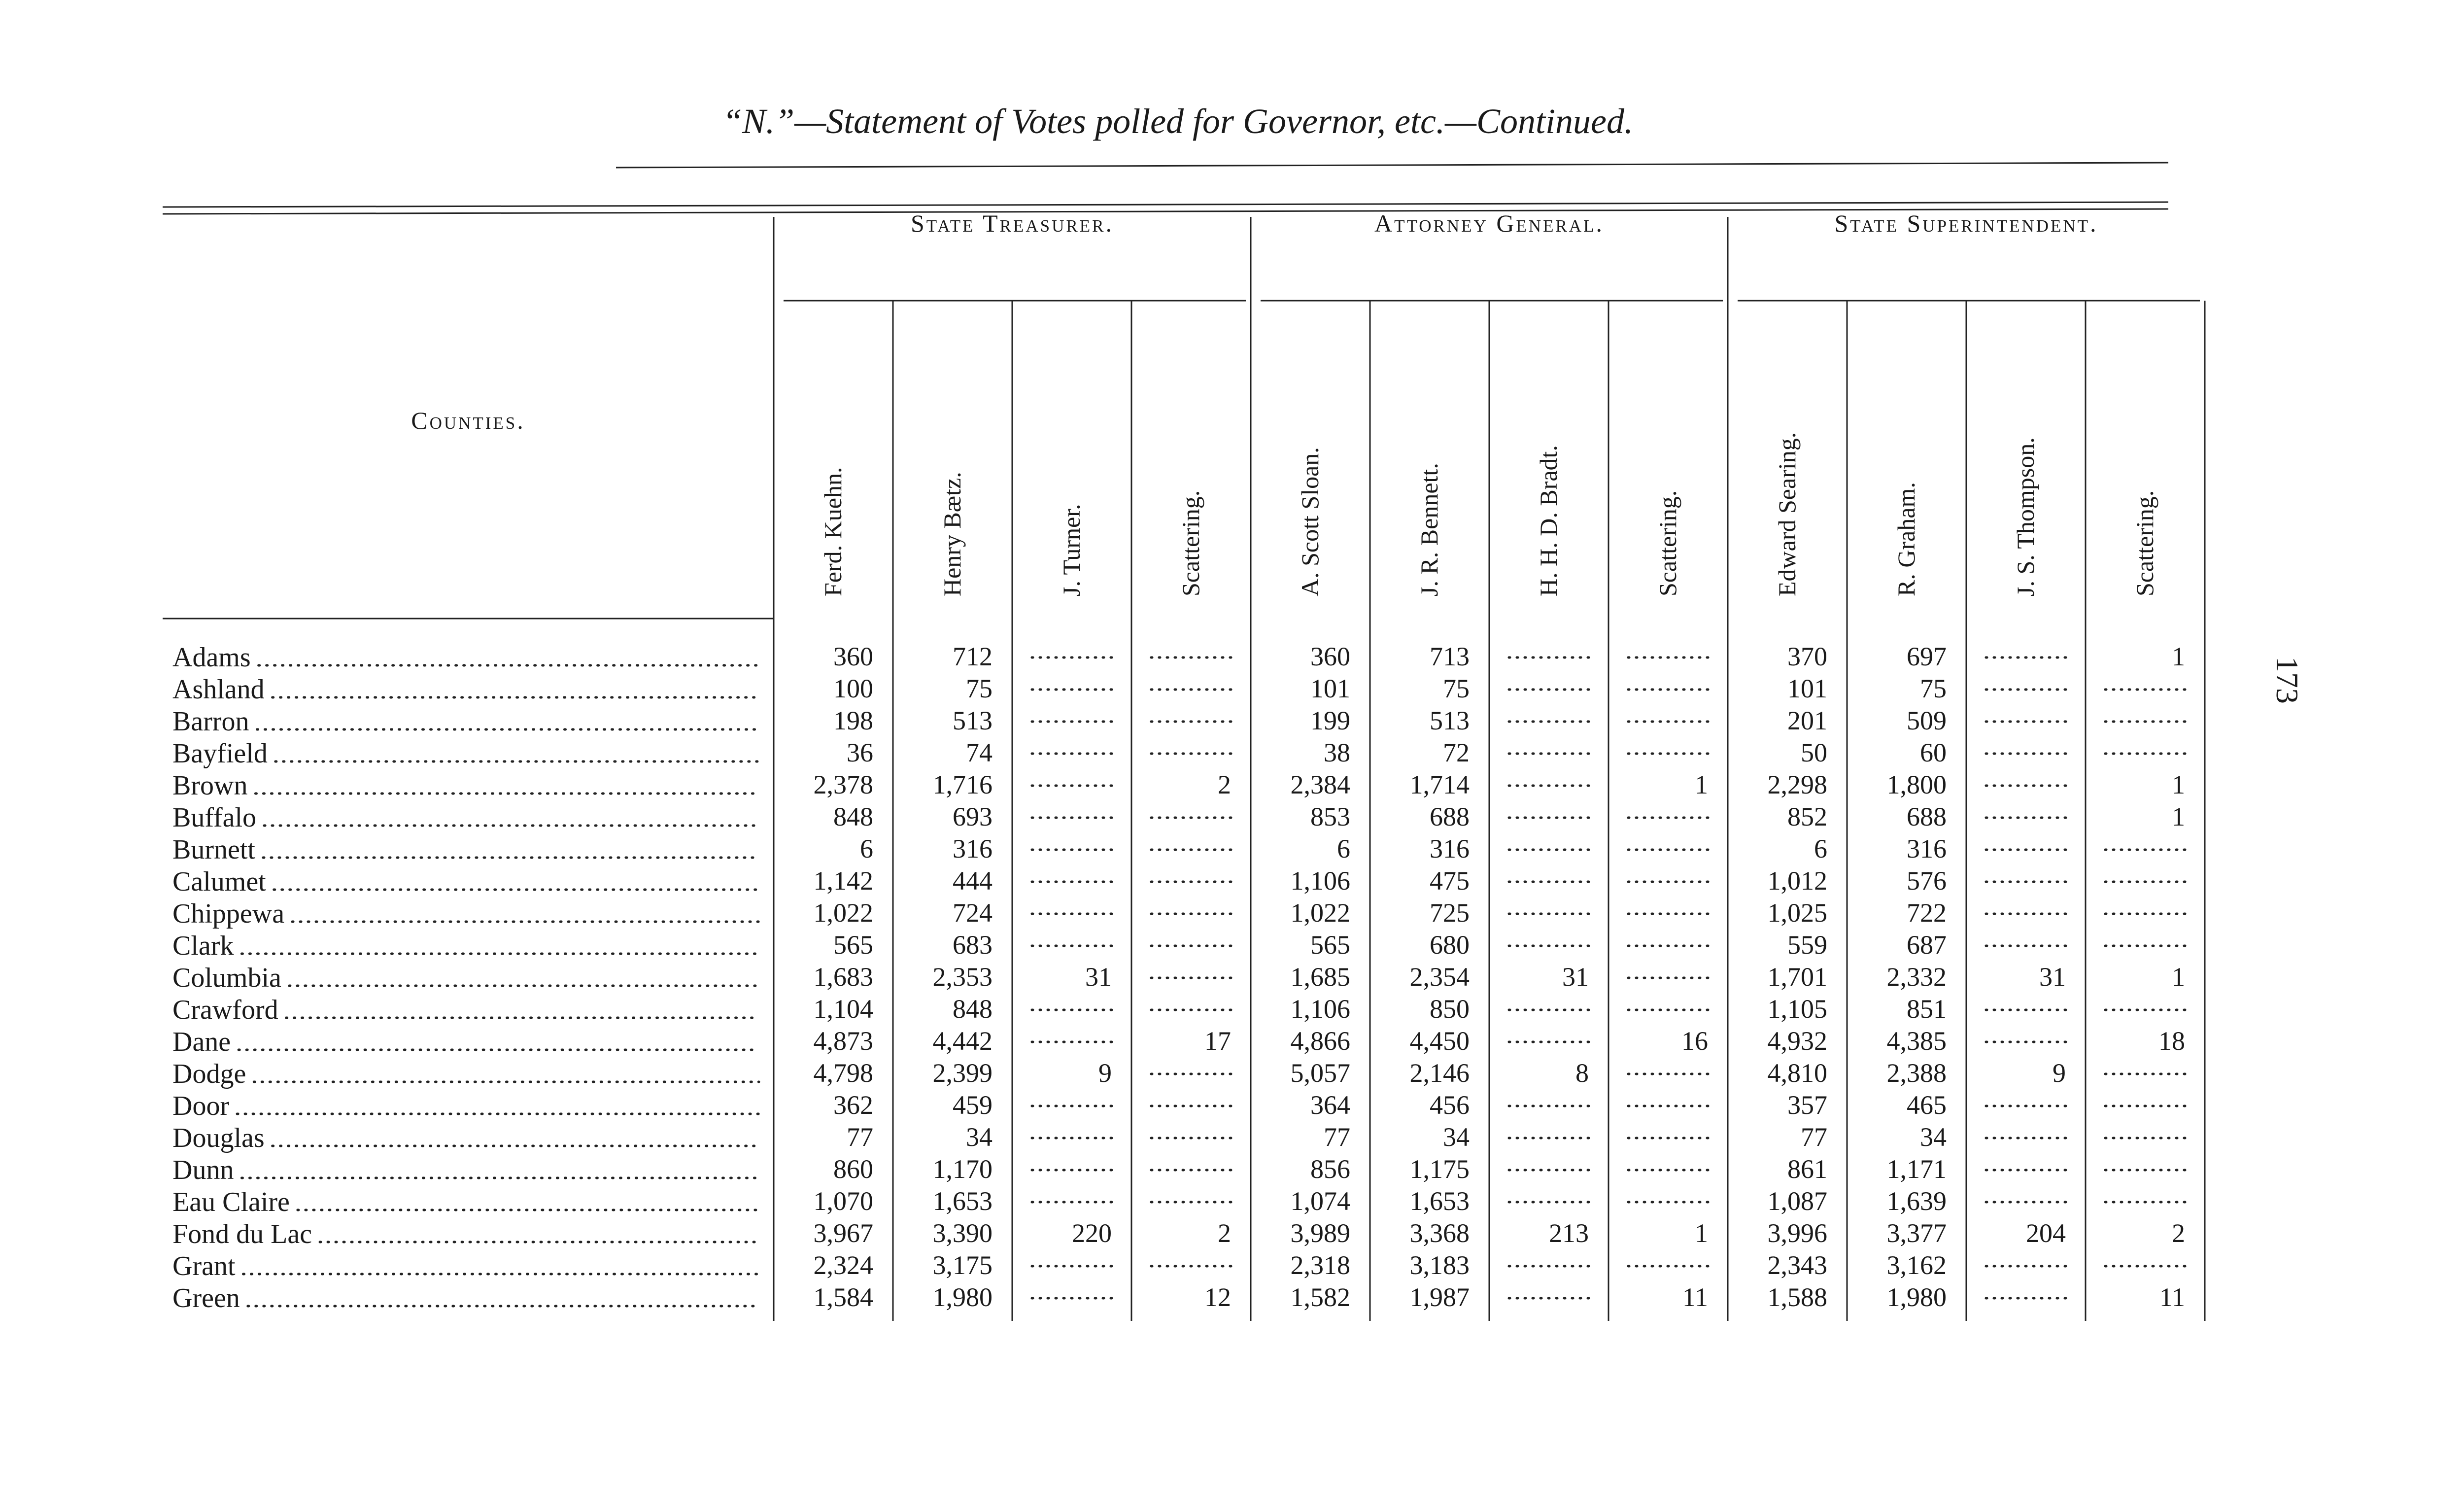 This screenshot has width=2464, height=1485. Describe the element at coordinates (1787, 514) in the screenshot. I see `column-header: Edward Searing.` at that location.